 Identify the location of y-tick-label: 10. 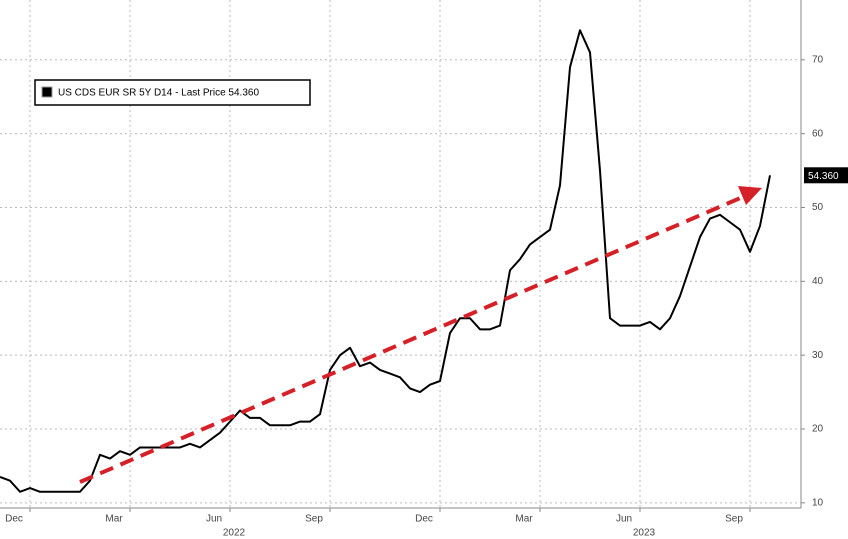
(818, 502).